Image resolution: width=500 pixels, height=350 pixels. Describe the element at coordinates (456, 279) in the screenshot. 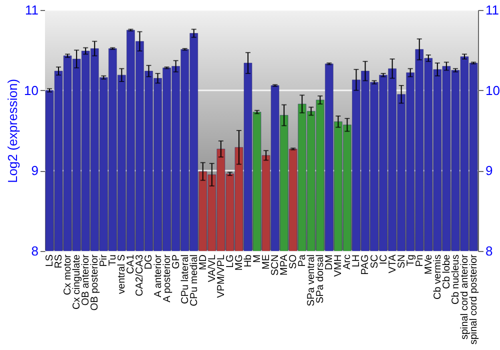

I see `x-tick-label: Cb nucleus` at that location.